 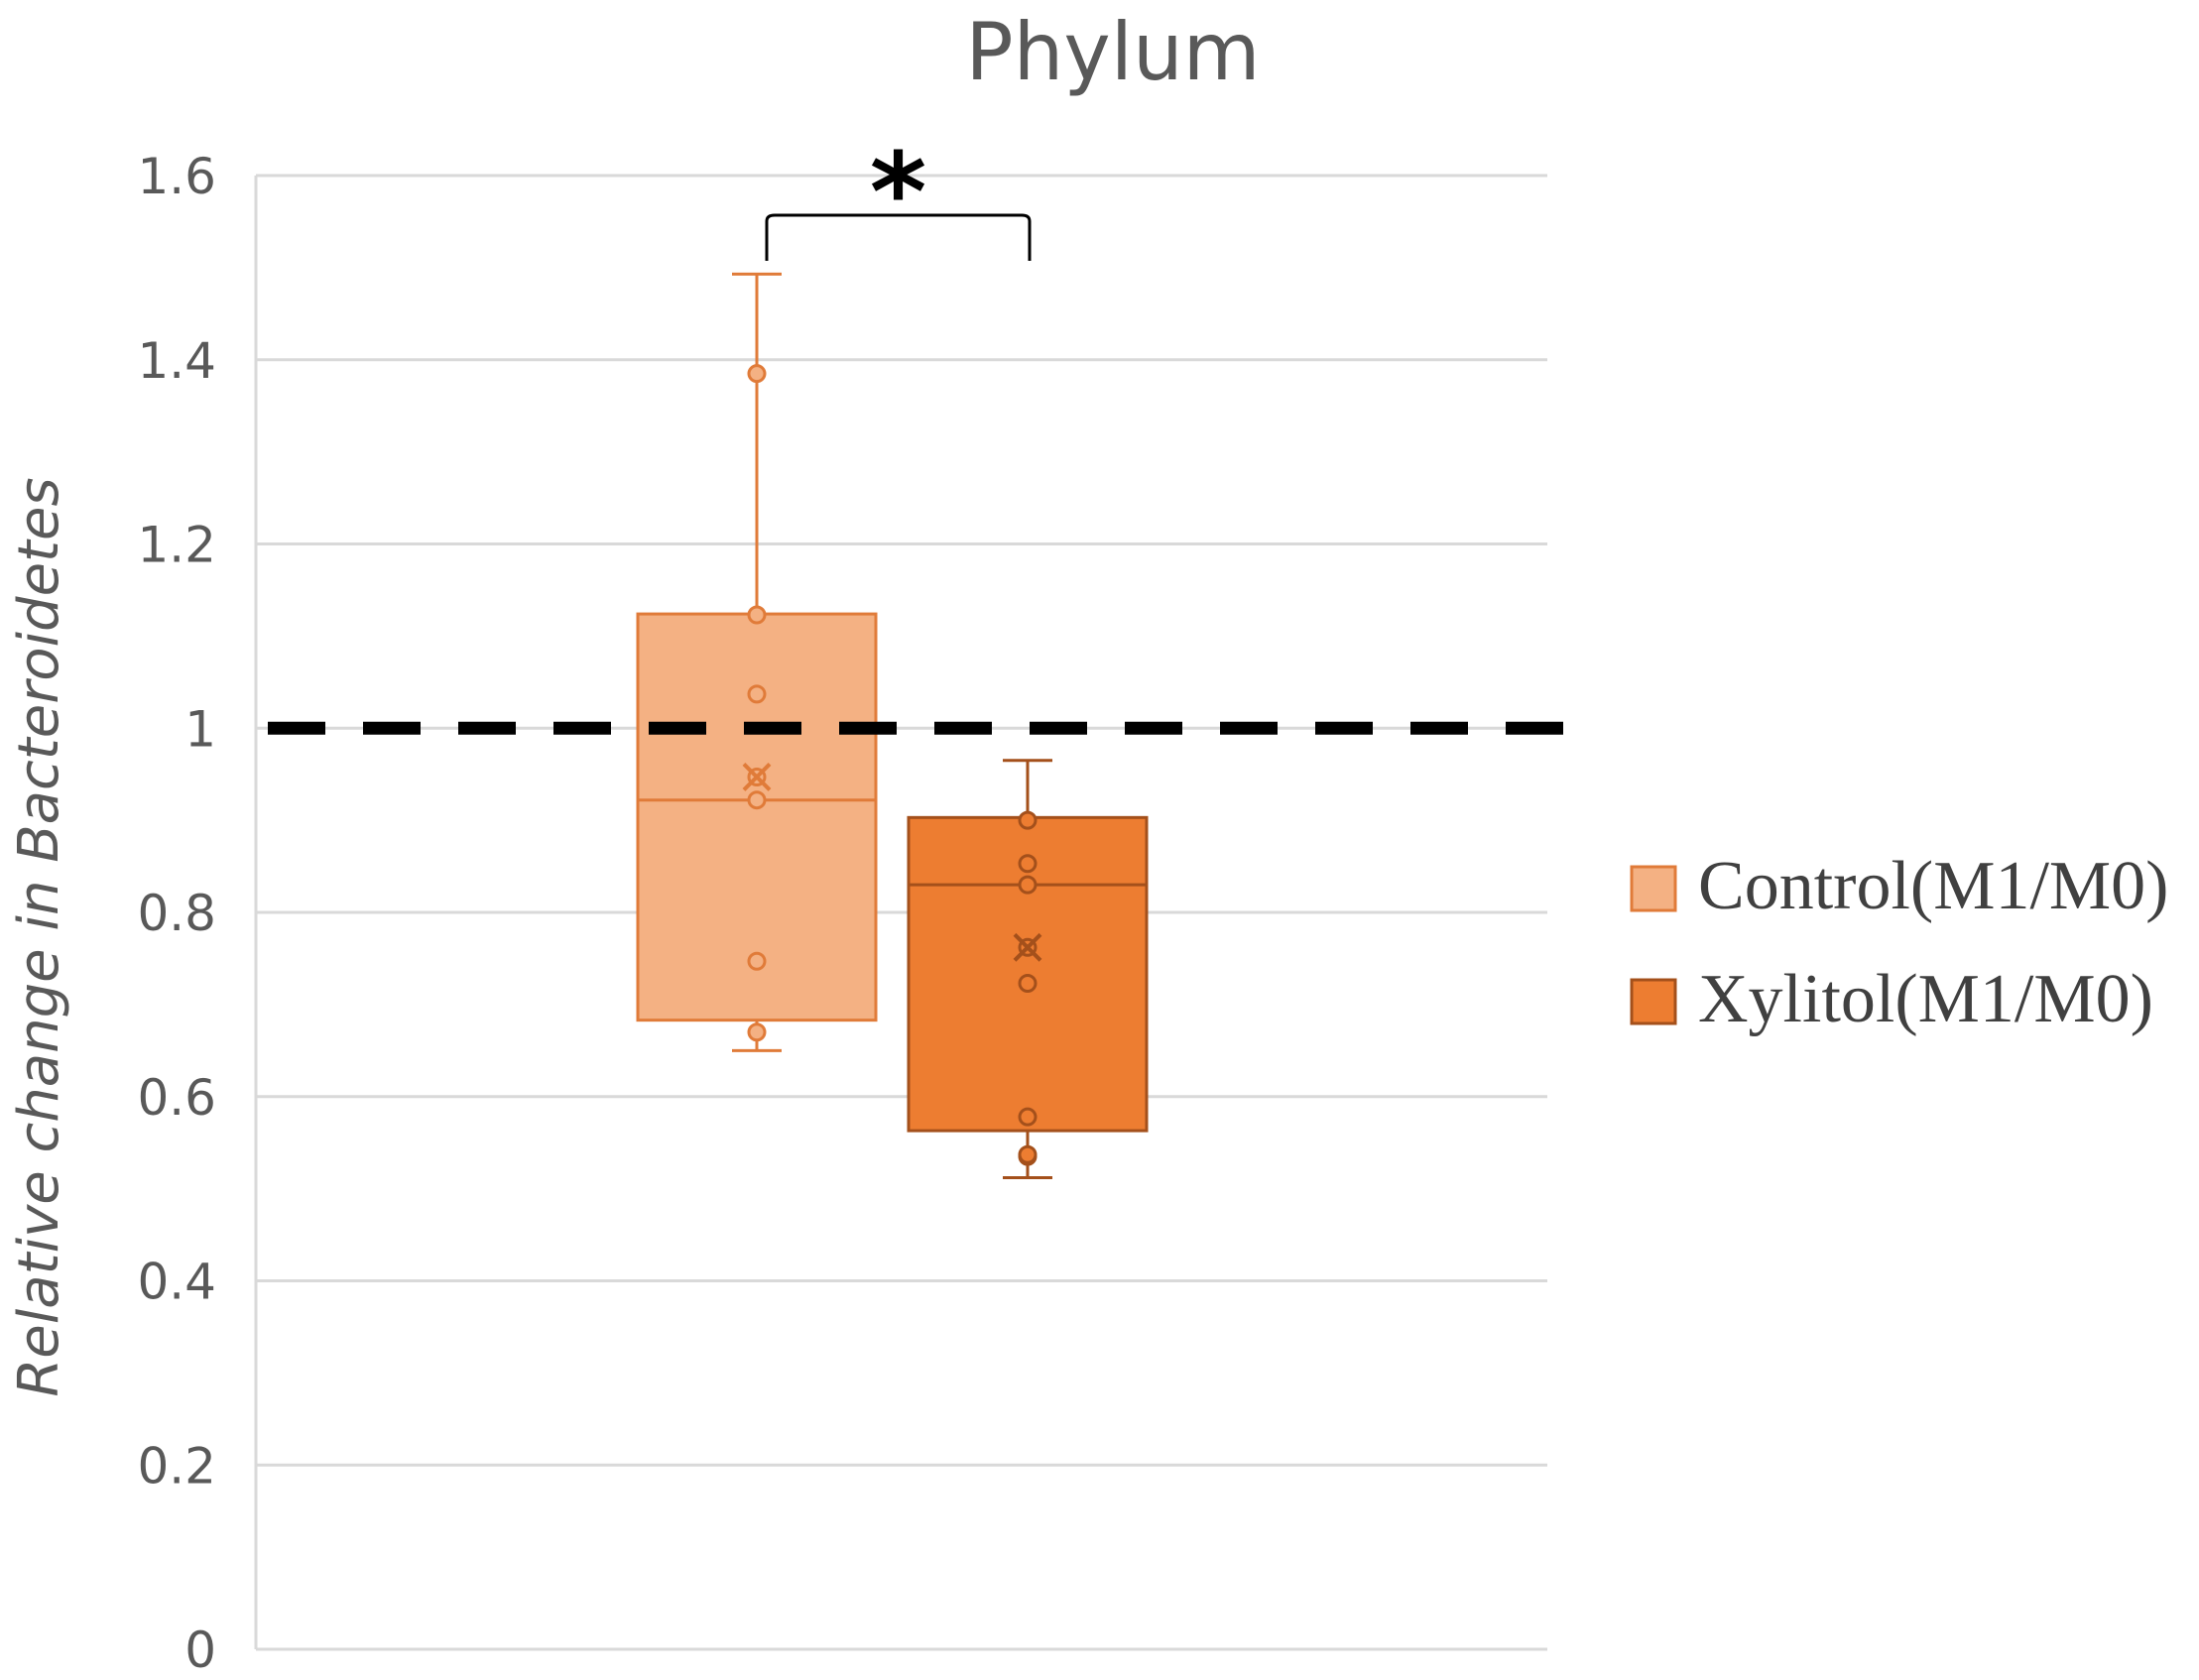 I want to click on y-tick-label-2: 0.4, so click(x=176, y=1282).